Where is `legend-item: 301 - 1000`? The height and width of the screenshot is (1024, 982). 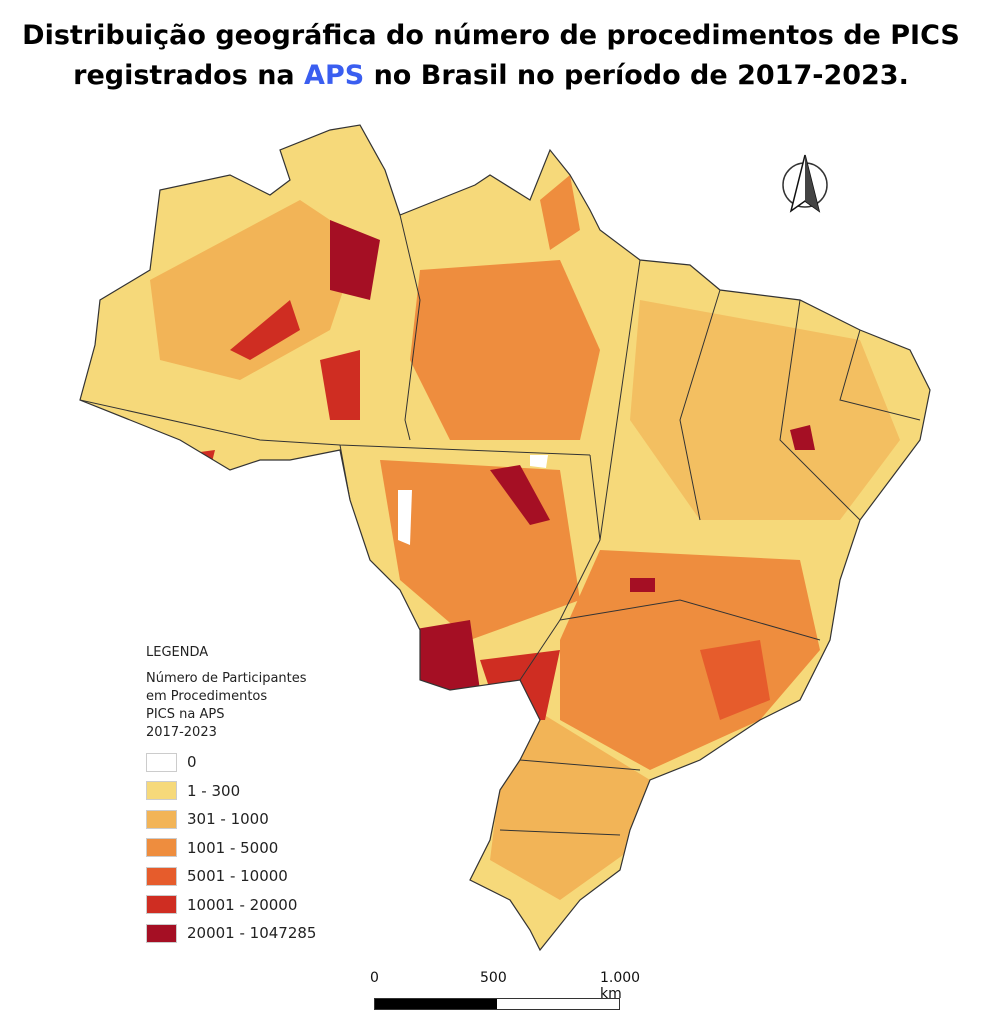 legend-item: 301 - 1000 is located at coordinates (231, 819).